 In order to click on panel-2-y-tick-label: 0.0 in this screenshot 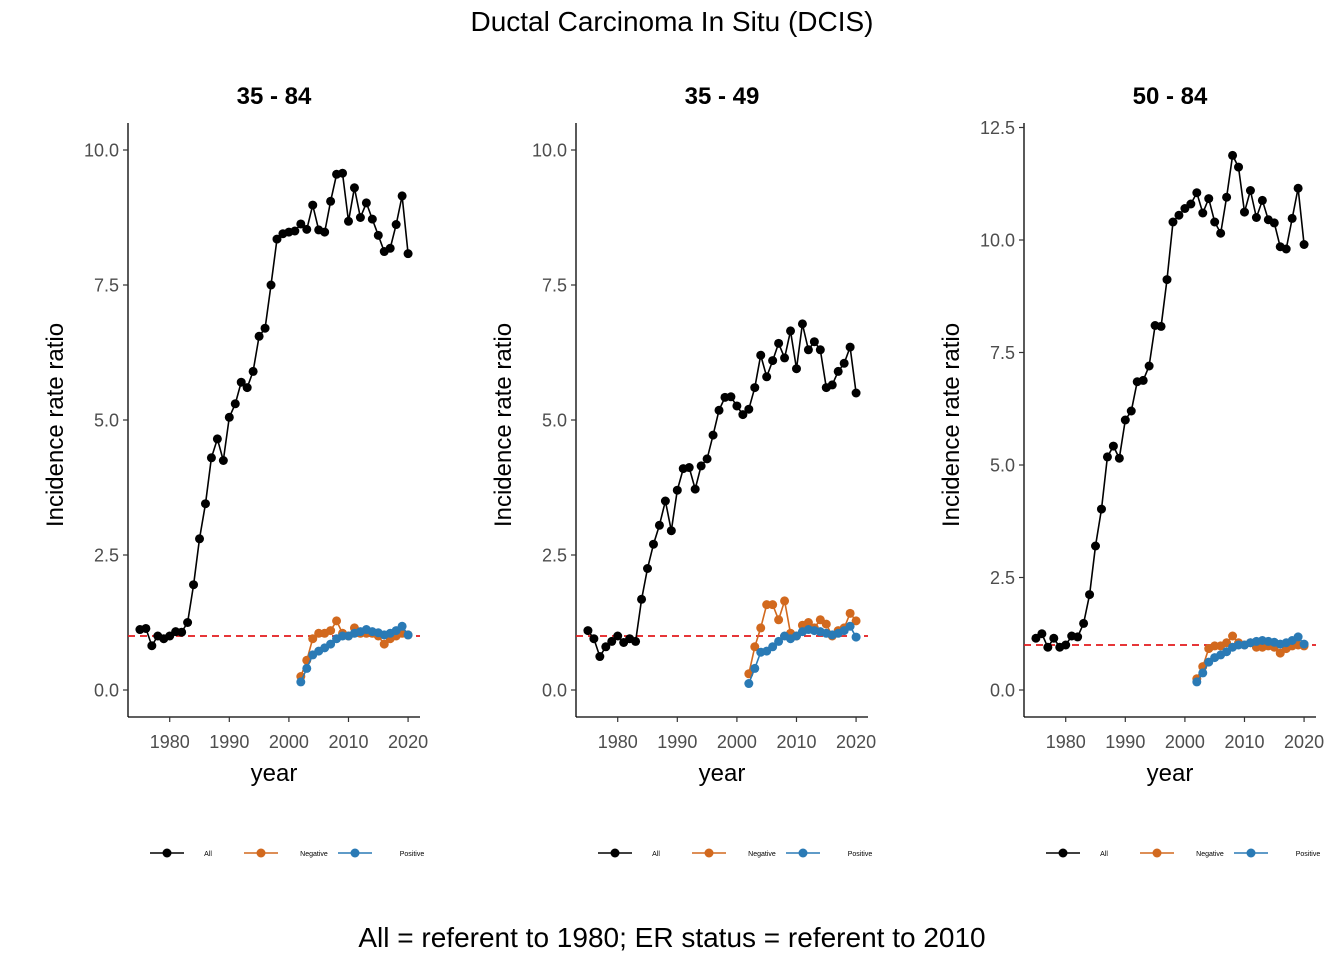, I will do `click(554, 691)`.